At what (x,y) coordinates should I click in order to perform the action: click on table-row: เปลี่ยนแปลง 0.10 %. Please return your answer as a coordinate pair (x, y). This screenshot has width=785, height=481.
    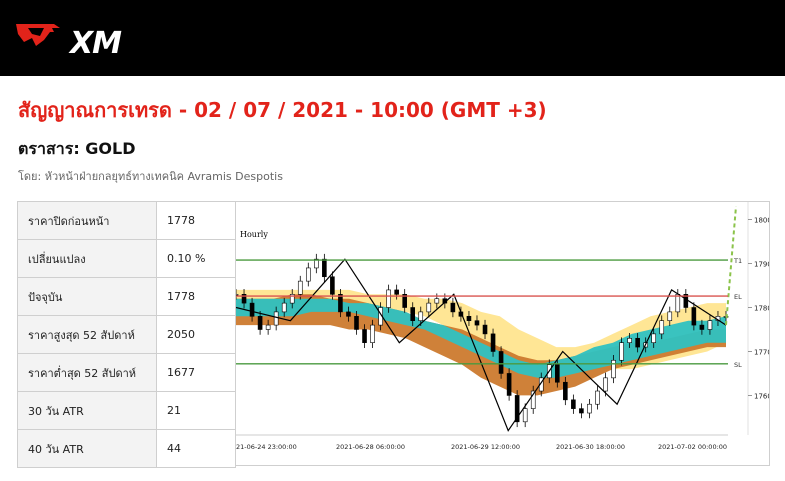
    Looking at the image, I should click on (126, 258).